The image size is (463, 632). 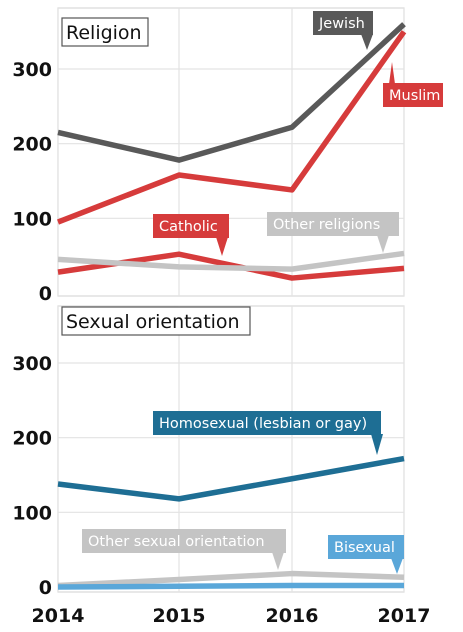 What do you see at coordinates (188, 227) in the screenshot?
I see `series-label: Catholic` at bounding box center [188, 227].